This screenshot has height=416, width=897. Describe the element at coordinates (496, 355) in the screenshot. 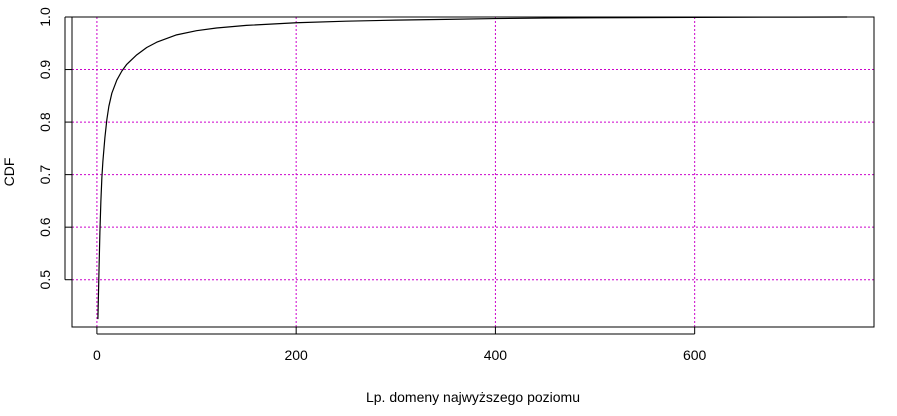

I see `x-tick-label-2: 400` at that location.